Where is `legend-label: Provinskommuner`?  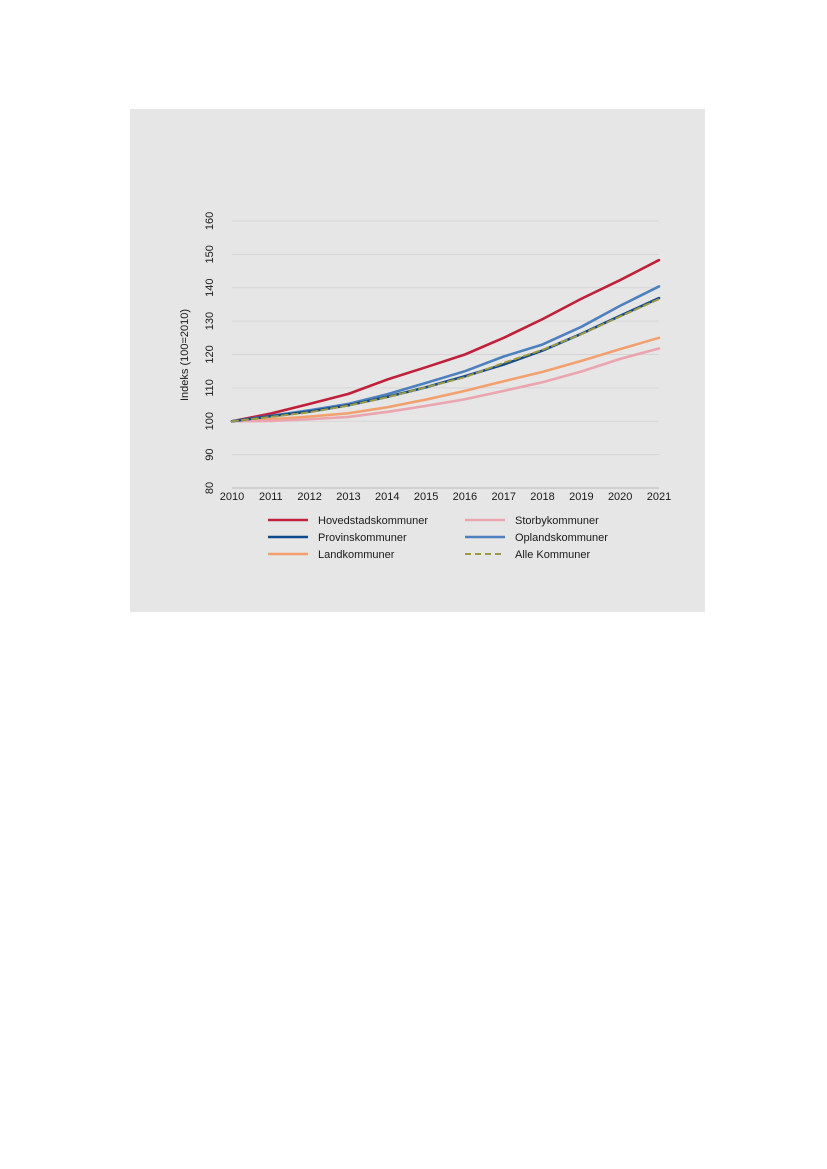
legend-label: Provinskommuner is located at coordinates (362, 538).